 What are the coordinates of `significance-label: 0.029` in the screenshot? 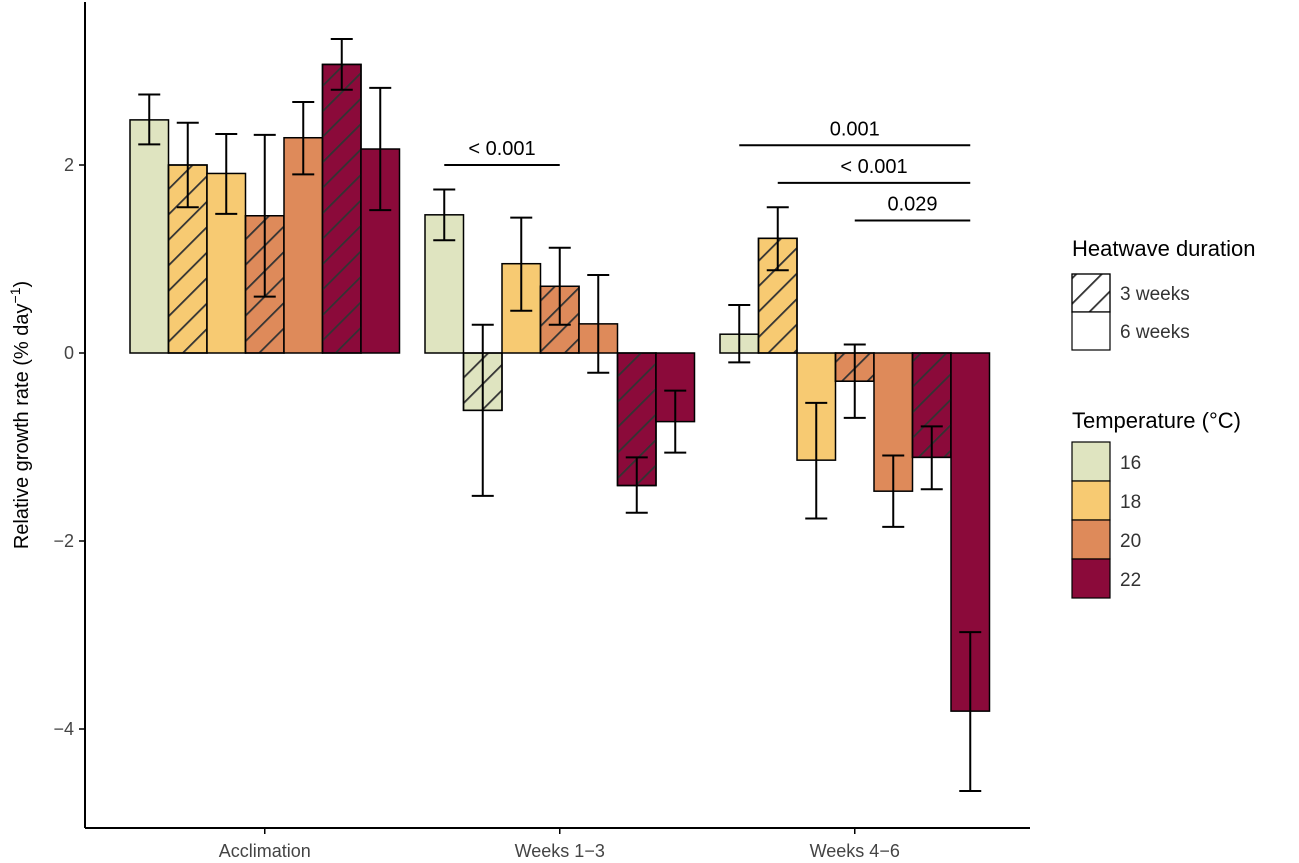 It's located at (912, 204).